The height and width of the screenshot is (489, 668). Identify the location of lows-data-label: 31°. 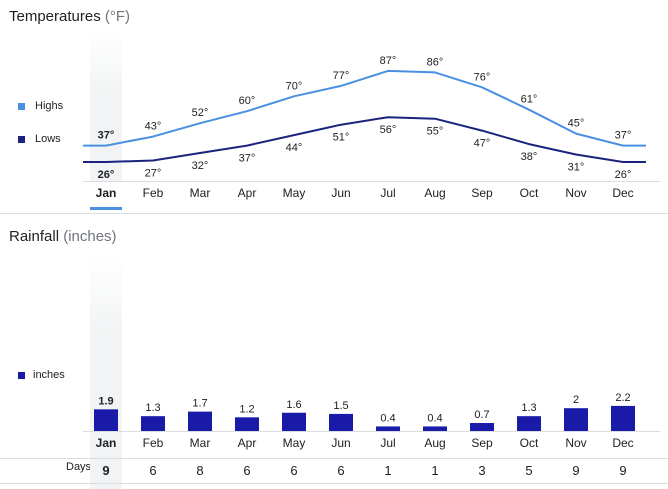
(576, 168).